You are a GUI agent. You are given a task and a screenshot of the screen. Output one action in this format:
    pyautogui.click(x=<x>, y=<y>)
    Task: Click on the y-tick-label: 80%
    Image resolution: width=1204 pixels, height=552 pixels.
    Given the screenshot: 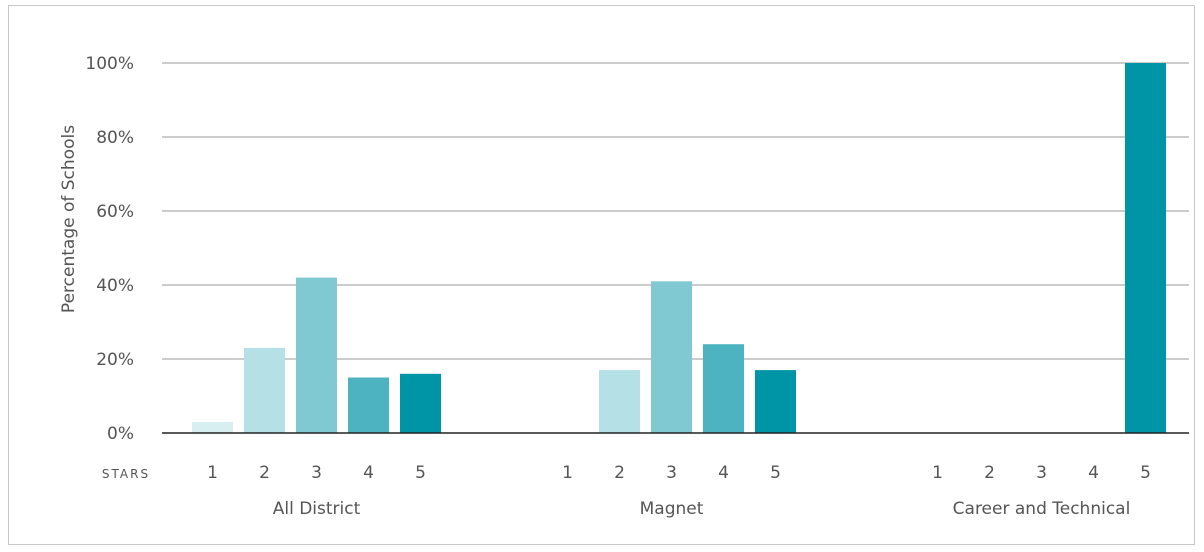 What is the action you would take?
    pyautogui.click(x=115, y=138)
    